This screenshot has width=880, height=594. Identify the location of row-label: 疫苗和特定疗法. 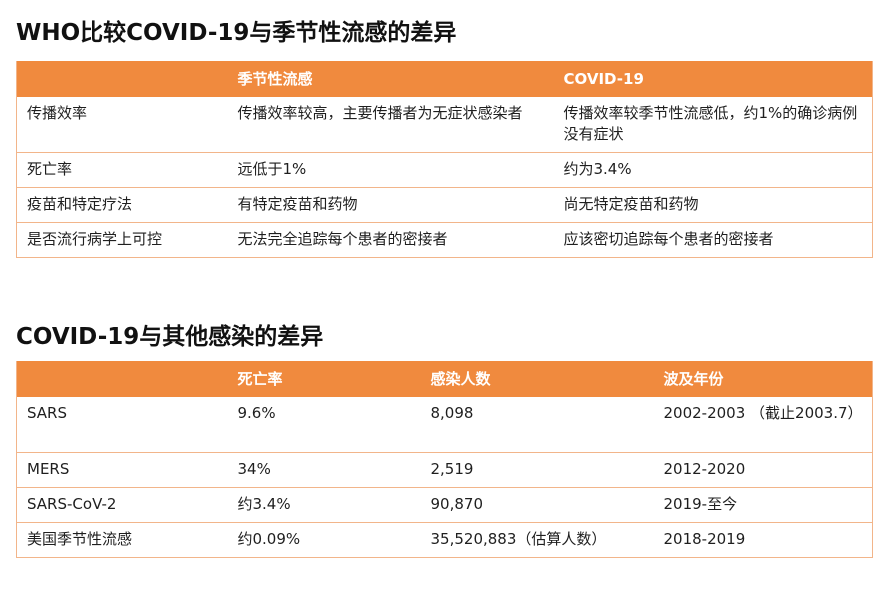
(122, 205).